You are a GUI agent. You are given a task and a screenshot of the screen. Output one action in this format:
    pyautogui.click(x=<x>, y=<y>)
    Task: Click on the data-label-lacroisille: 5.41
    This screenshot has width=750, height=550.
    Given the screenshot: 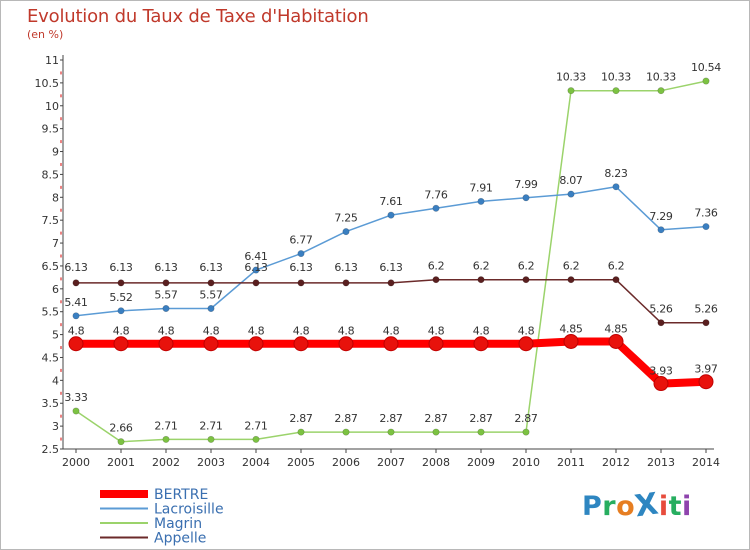 What is the action you would take?
    pyautogui.click(x=75, y=302)
    